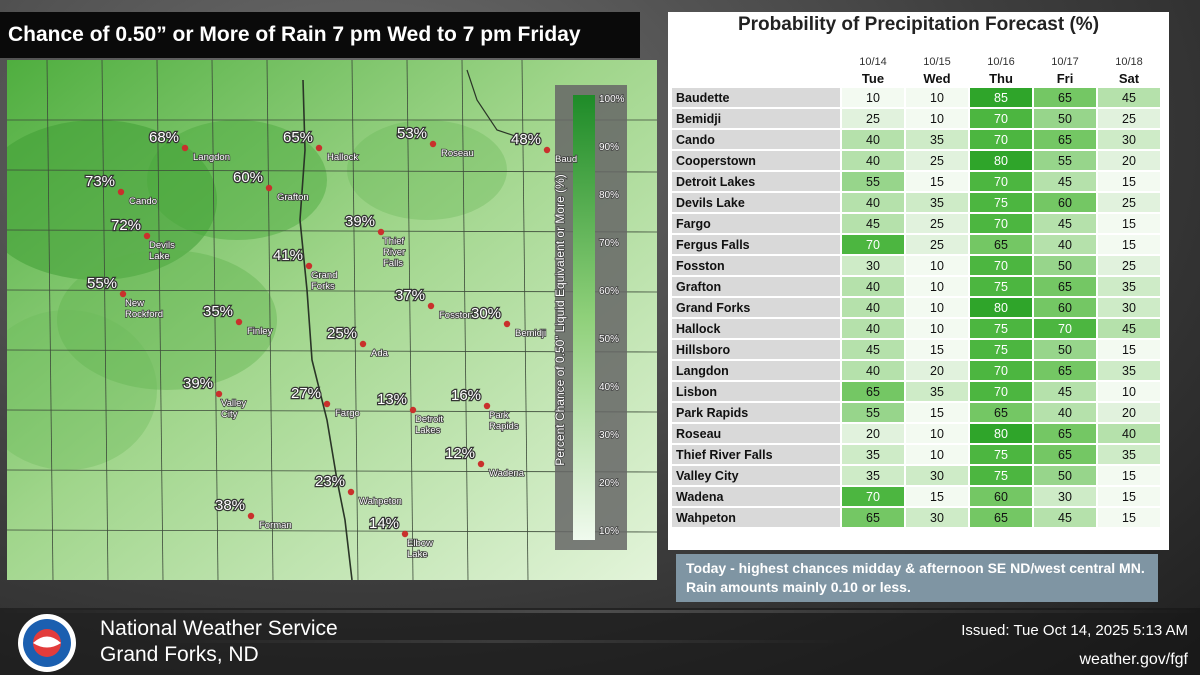 This screenshot has width=1200, height=675. Describe the element at coordinates (756, 160) in the screenshot. I see `table-city-name: Cooperstown` at that location.